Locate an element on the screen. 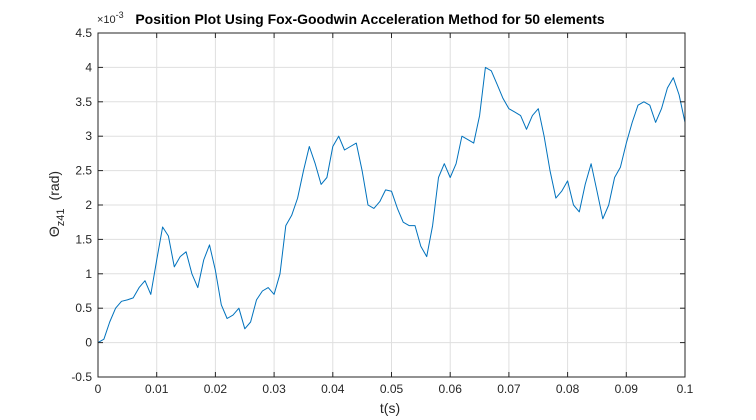 The height and width of the screenshot is (420, 756). y-axis-symbol: Θ is located at coordinates (54, 231).